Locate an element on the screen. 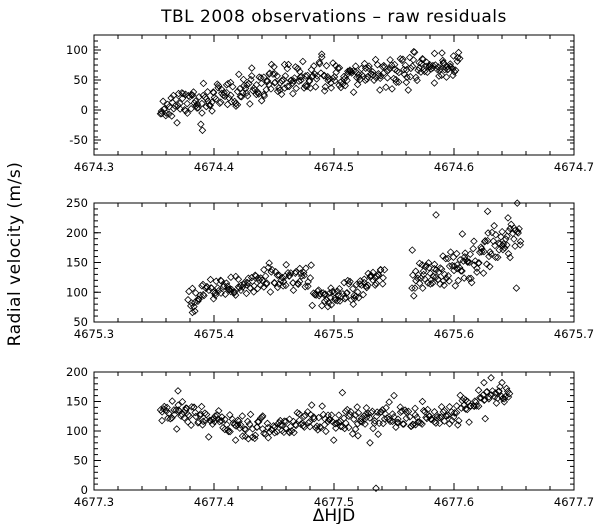 The image size is (600, 524). y-tick-label: 0 is located at coordinates (84, 110).